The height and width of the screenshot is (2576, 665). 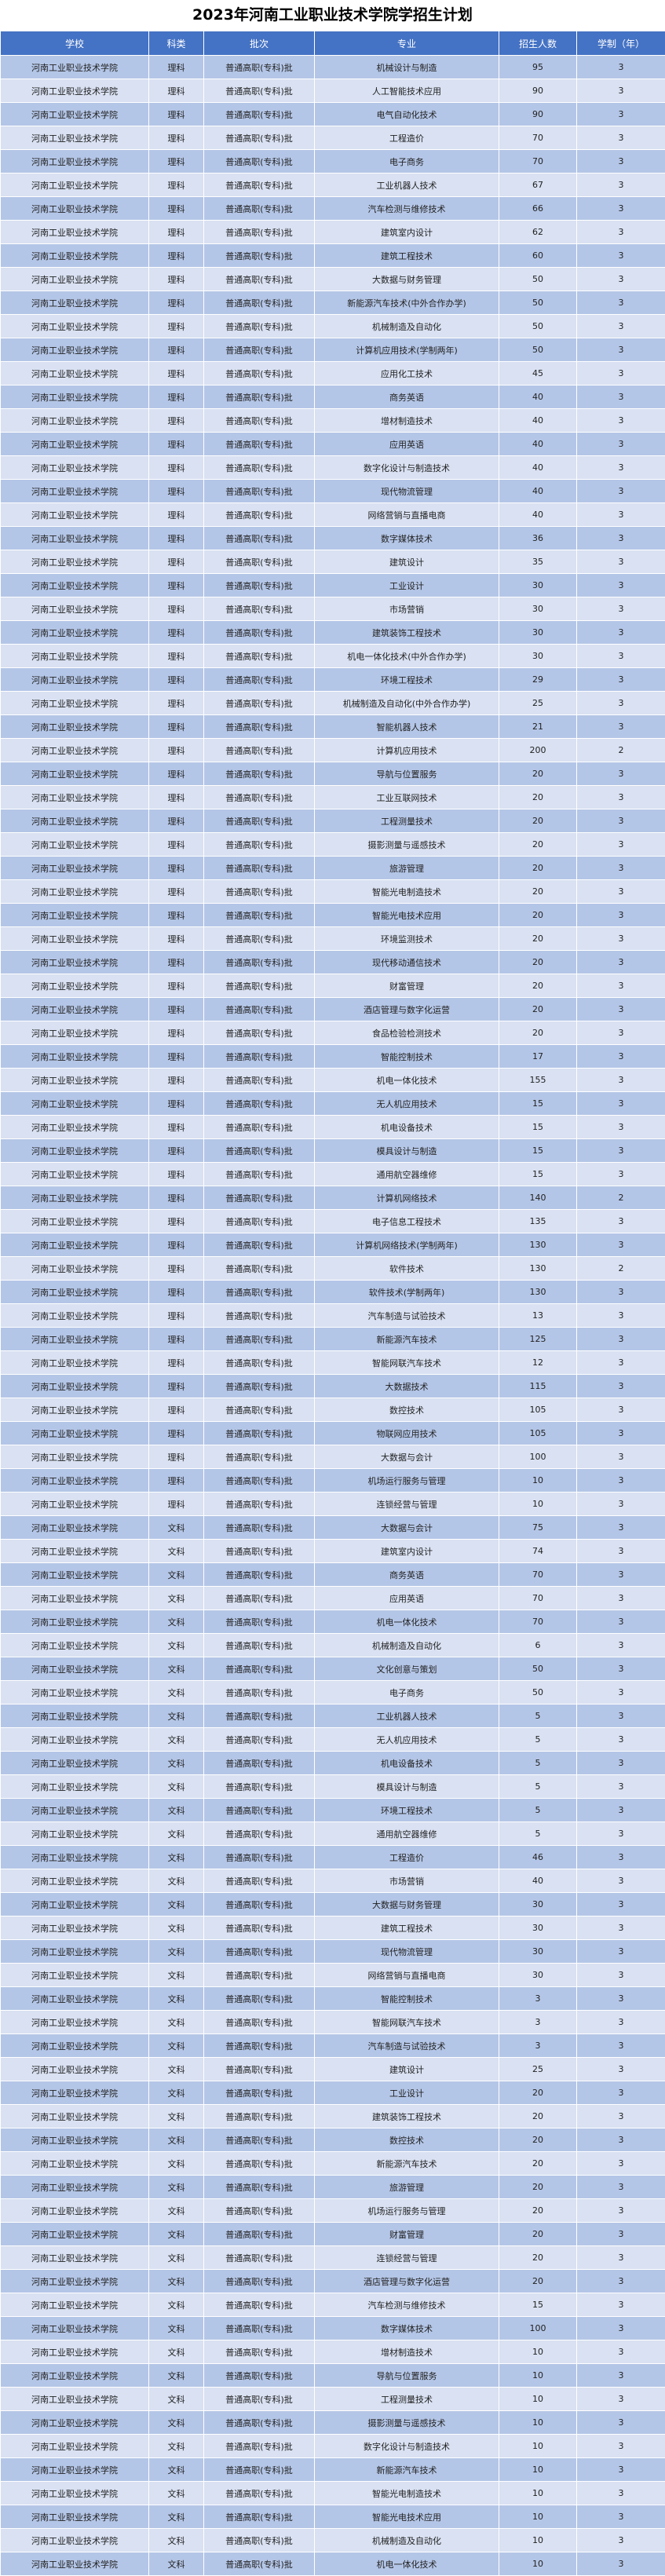 What do you see at coordinates (407, 421) in the screenshot?
I see `major-cell: 增材制造技术` at bounding box center [407, 421].